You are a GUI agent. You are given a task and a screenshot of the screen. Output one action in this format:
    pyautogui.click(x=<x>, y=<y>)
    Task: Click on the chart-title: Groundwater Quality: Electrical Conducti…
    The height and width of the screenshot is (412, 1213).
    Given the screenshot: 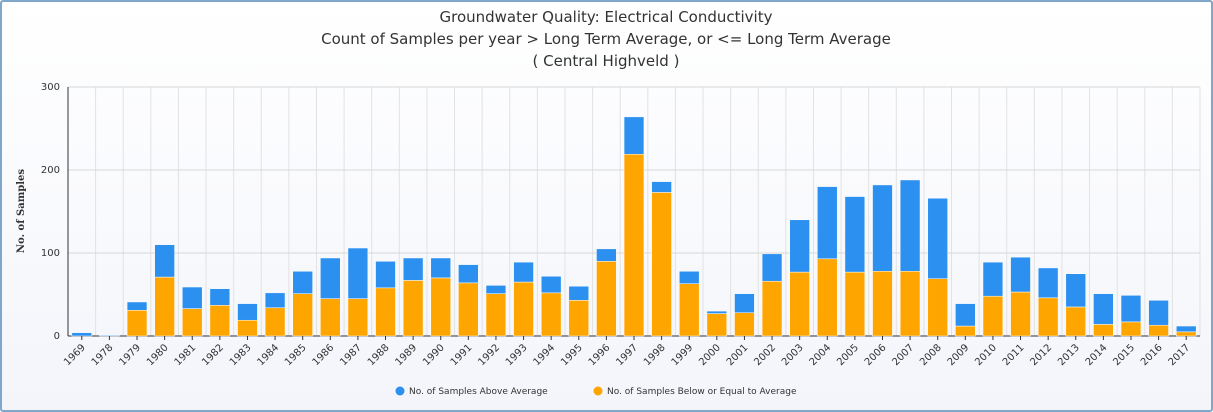 What is the action you would take?
    pyautogui.click(x=605, y=17)
    